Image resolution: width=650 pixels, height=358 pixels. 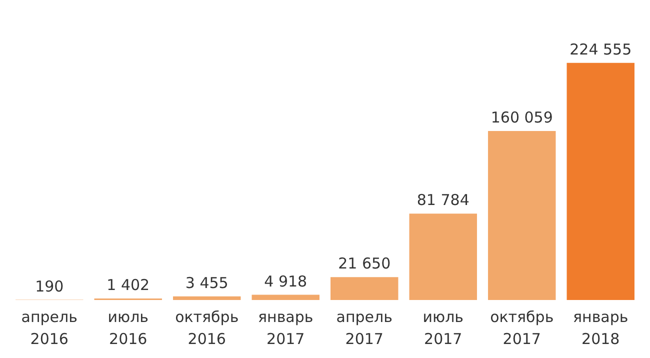 I want to click on x-tick-label: июль 2016, so click(x=128, y=328).